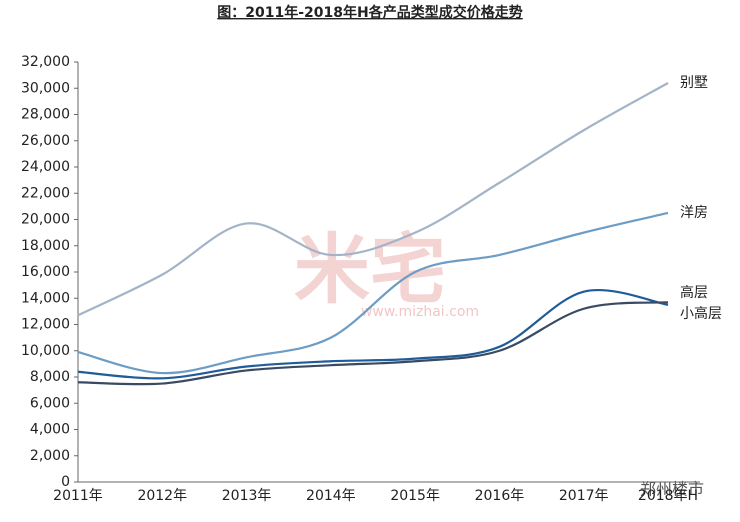 The image size is (740, 522). I want to click on chart-title: 图：2011年-2018年H各产品类型成交价格走势, so click(369, 12).